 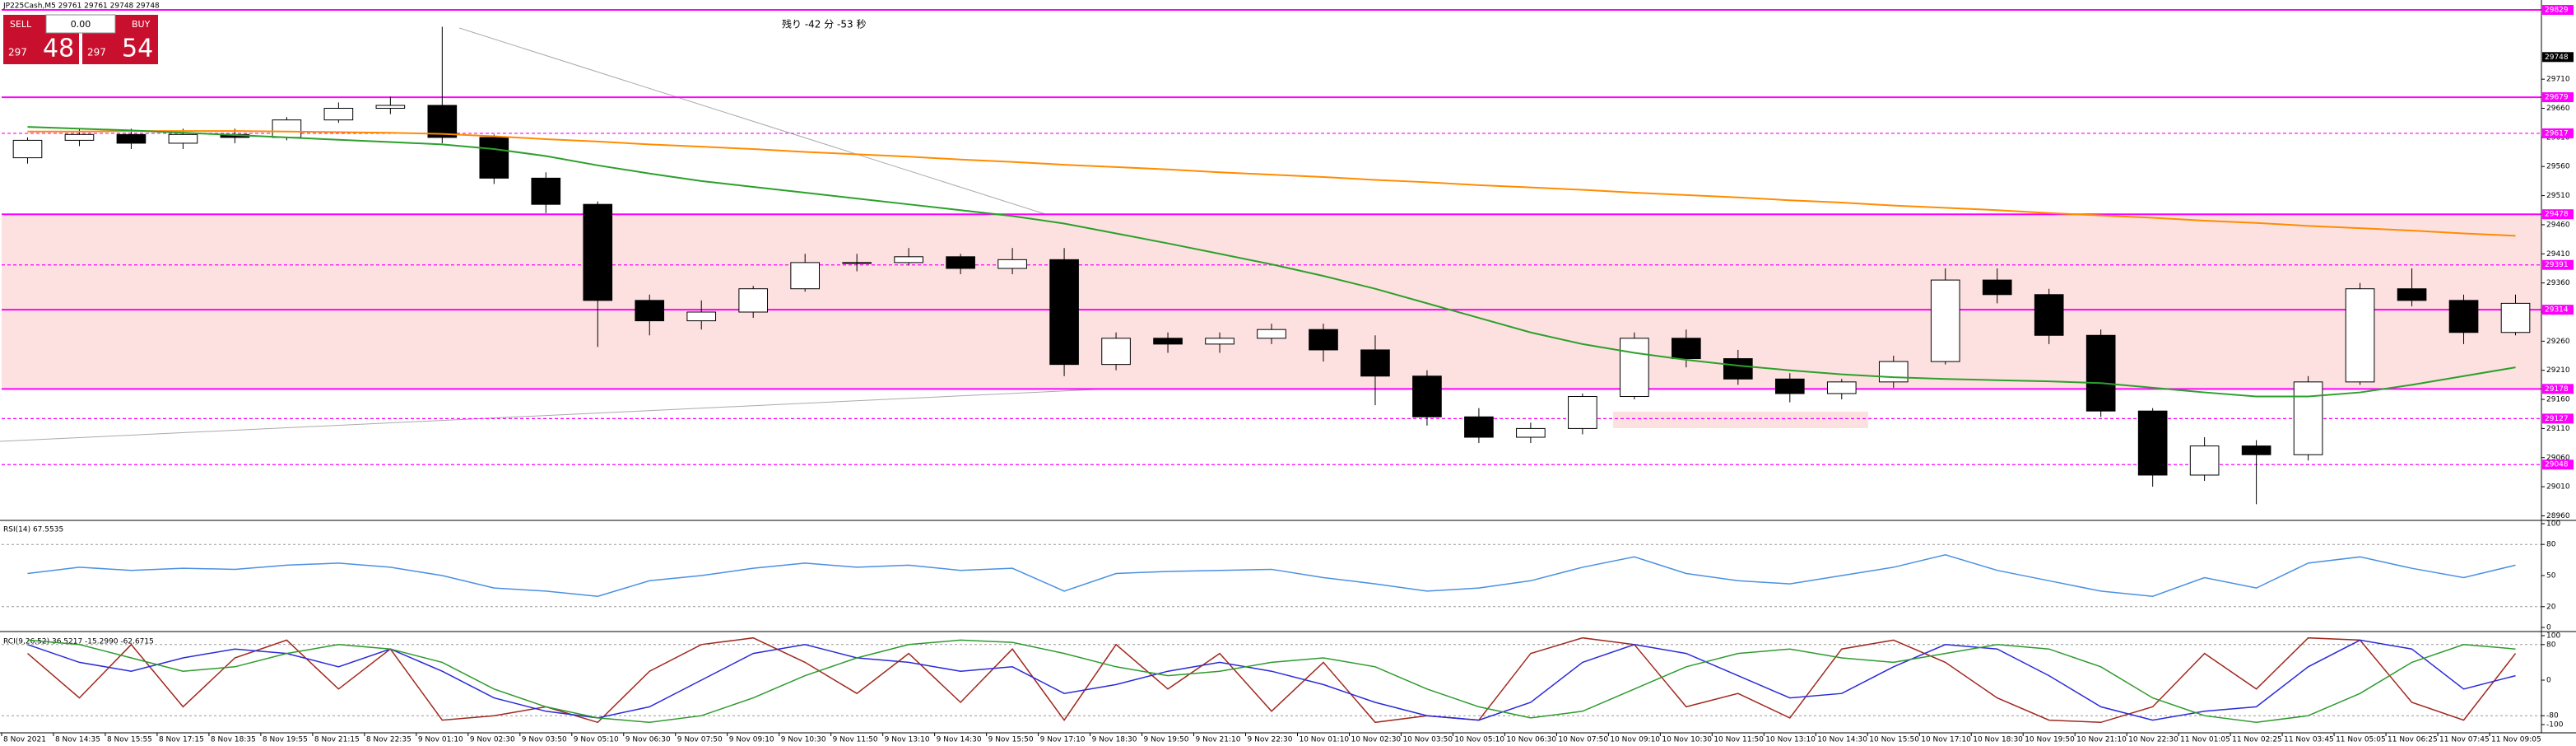 What do you see at coordinates (2558, 167) in the screenshot?
I see `y-tick-label: 29560` at bounding box center [2558, 167].